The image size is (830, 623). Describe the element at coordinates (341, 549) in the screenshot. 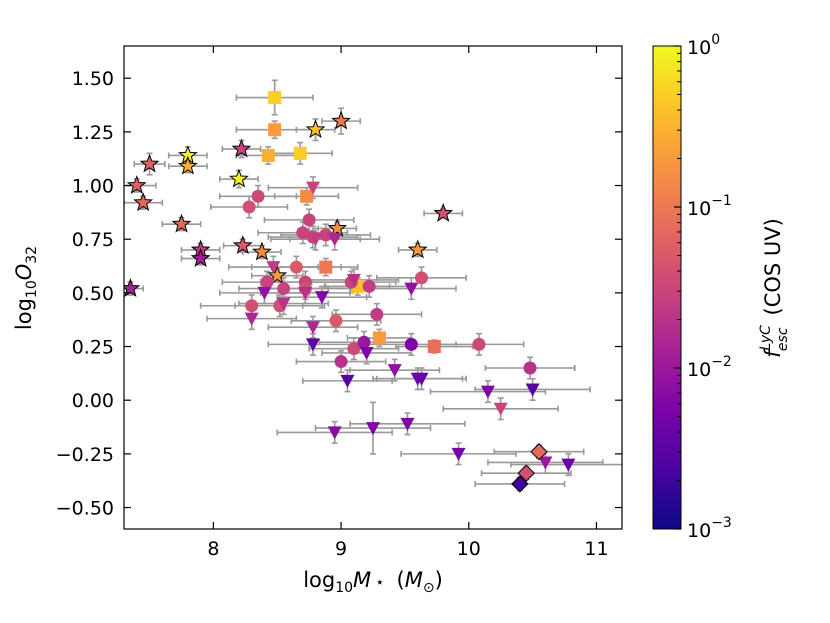

I see `x-tick-label: 9` at that location.